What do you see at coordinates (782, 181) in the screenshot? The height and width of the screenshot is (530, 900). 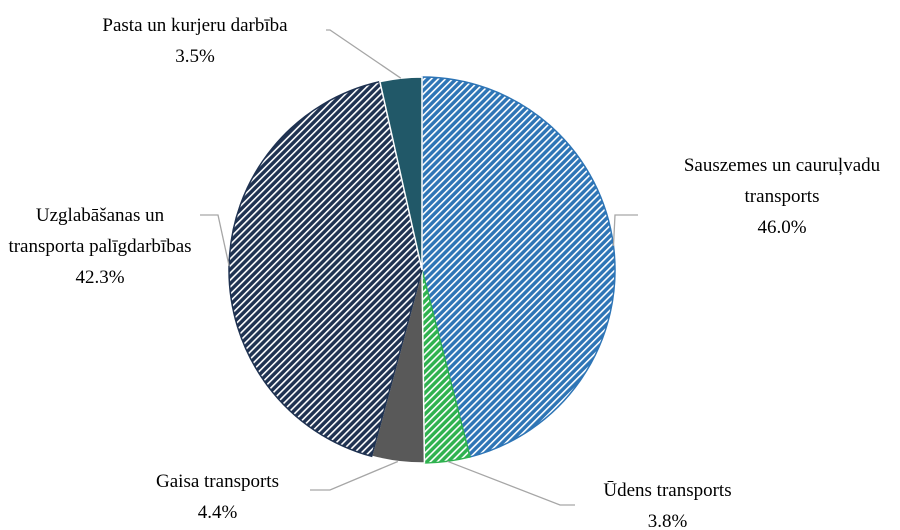 I see `category-label: Sauszemes un cauruļvadu transports` at bounding box center [782, 181].